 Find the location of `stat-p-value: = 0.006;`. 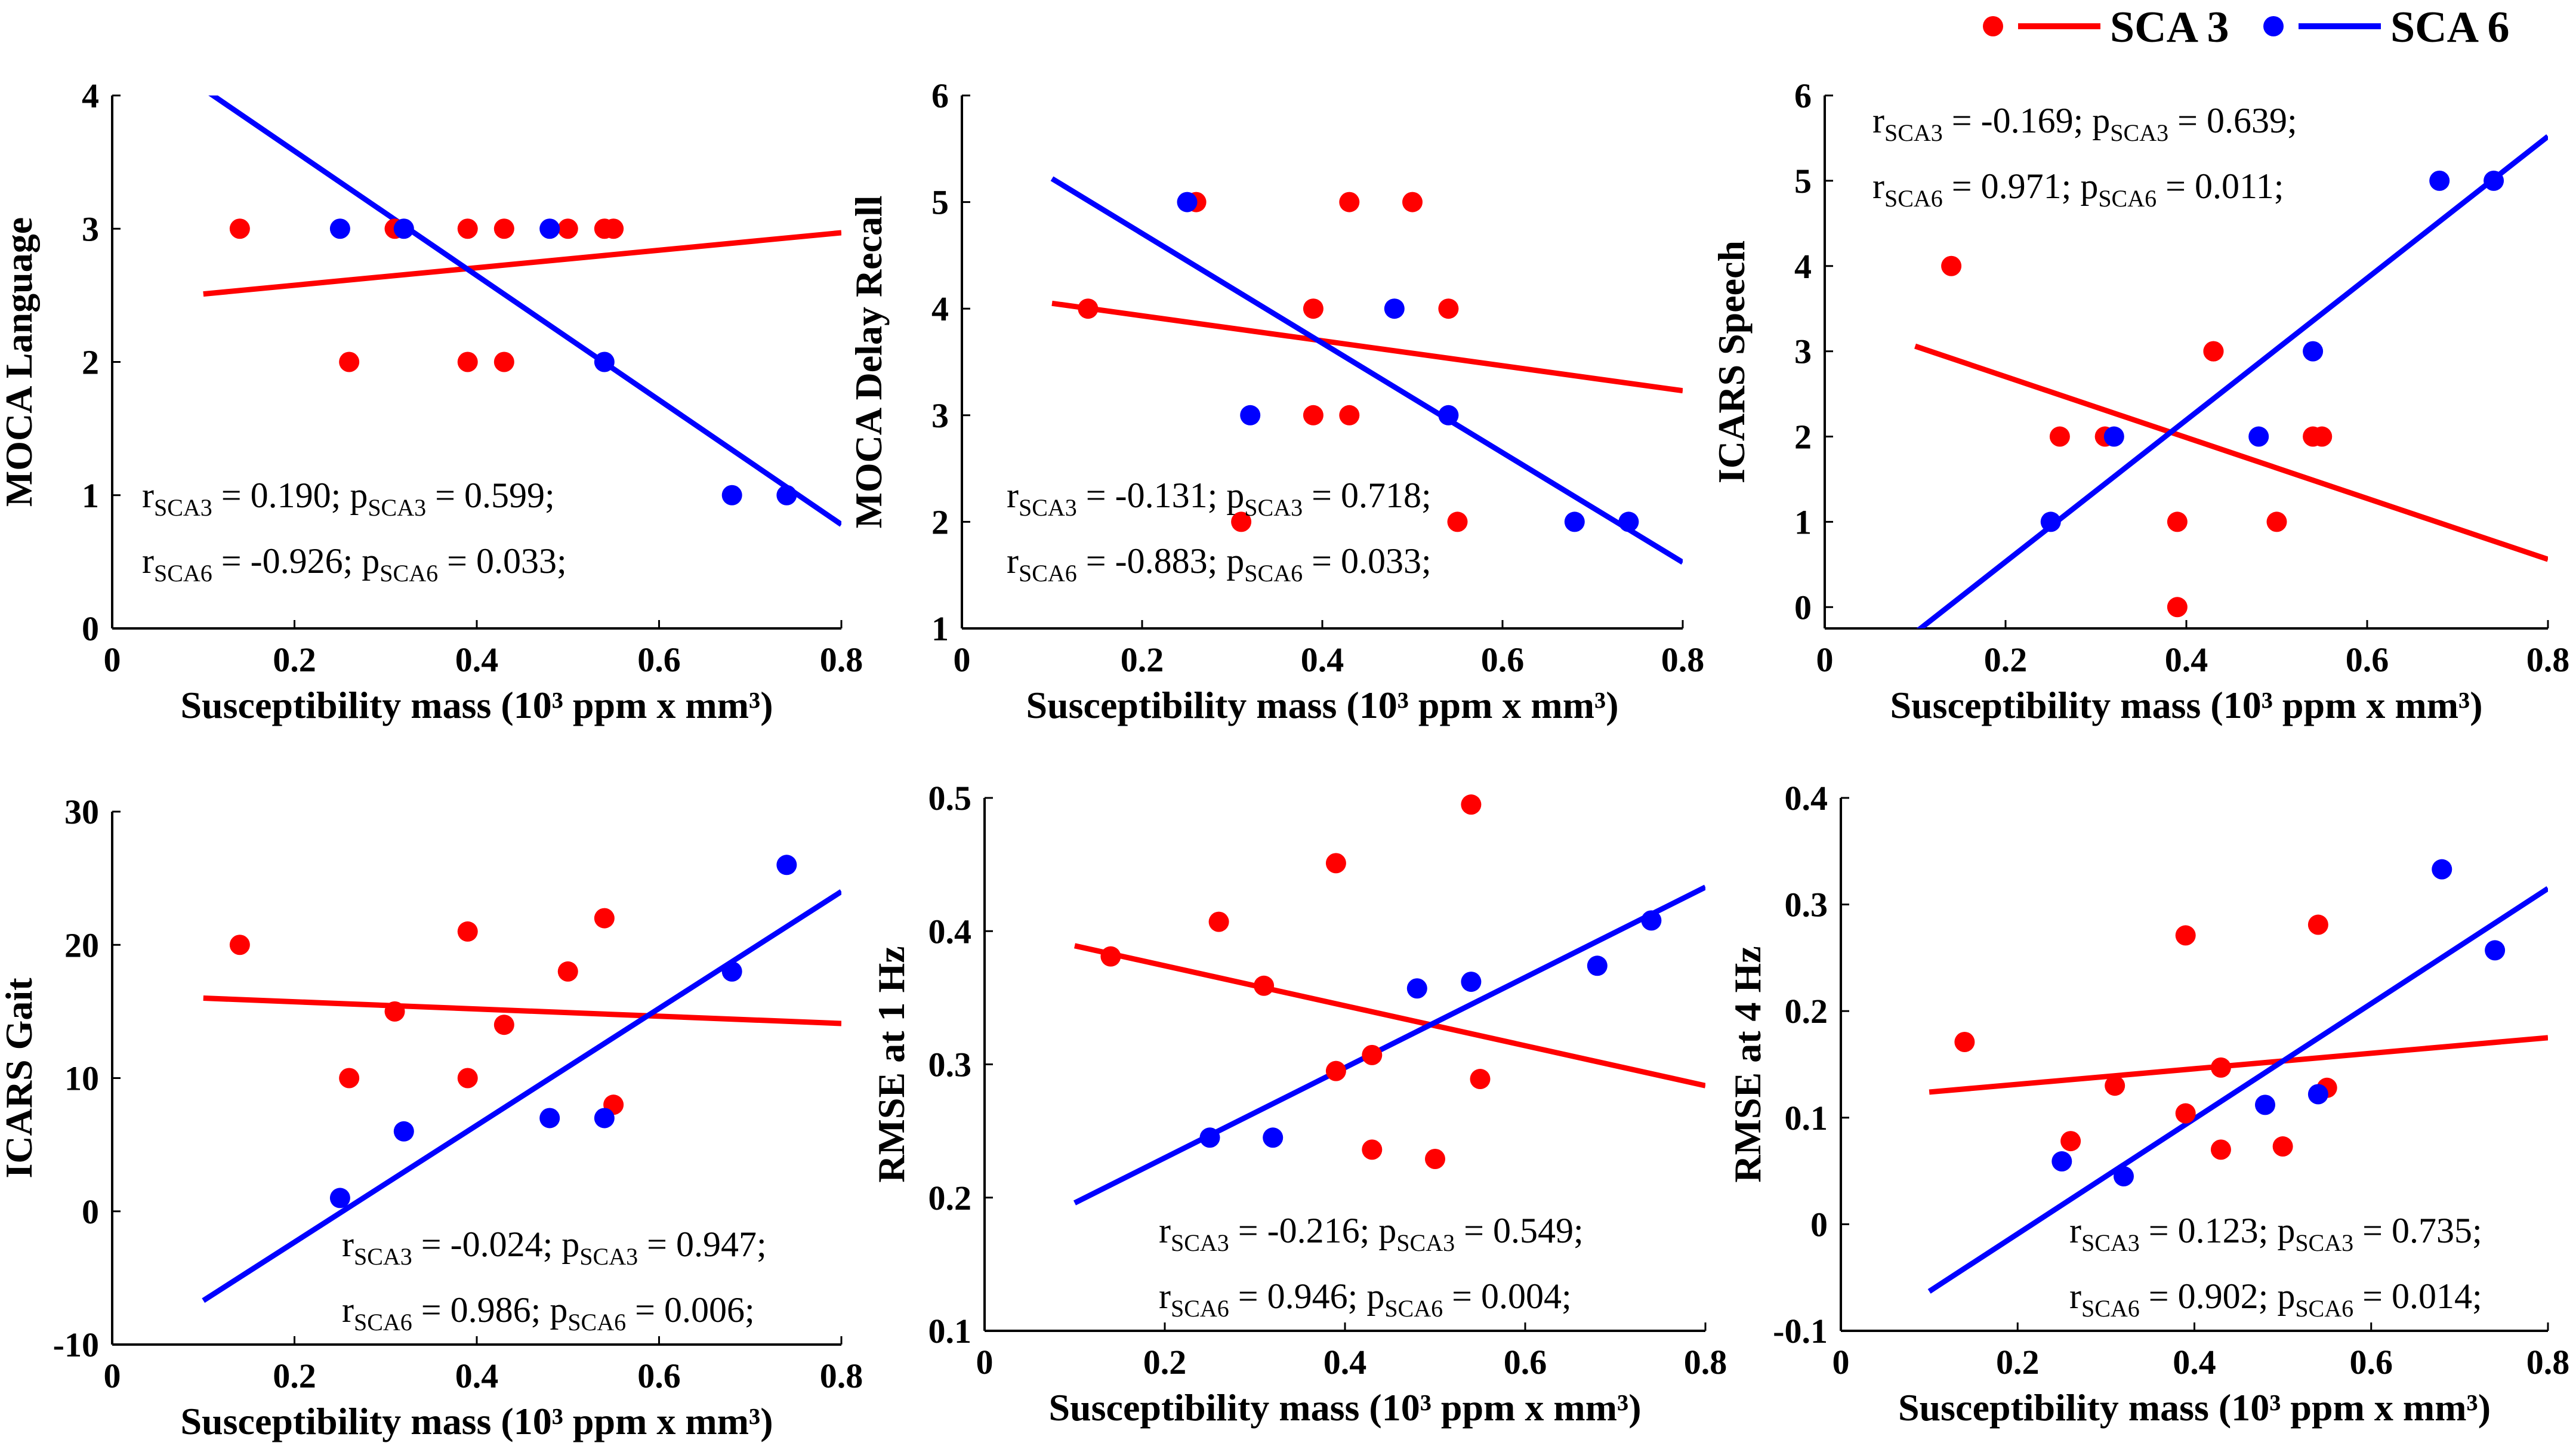

stat-p-value: = 0.006; is located at coordinates (691, 1310).